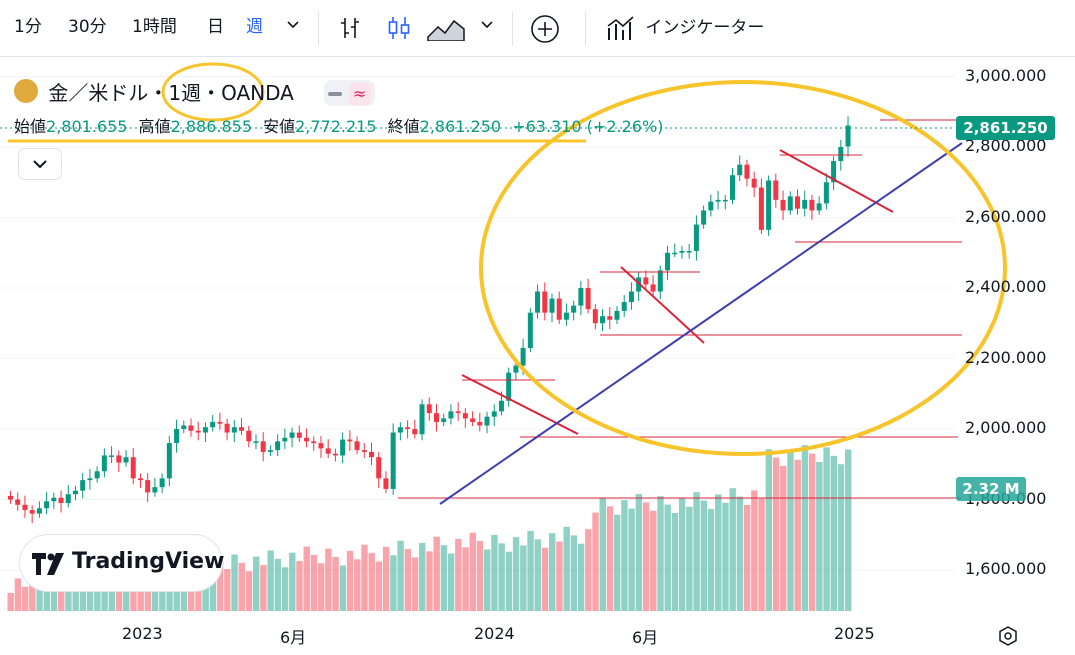 This screenshot has height=655, width=1075. What do you see at coordinates (215, 27) in the screenshot?
I see `interval-day-button: 日` at bounding box center [215, 27].